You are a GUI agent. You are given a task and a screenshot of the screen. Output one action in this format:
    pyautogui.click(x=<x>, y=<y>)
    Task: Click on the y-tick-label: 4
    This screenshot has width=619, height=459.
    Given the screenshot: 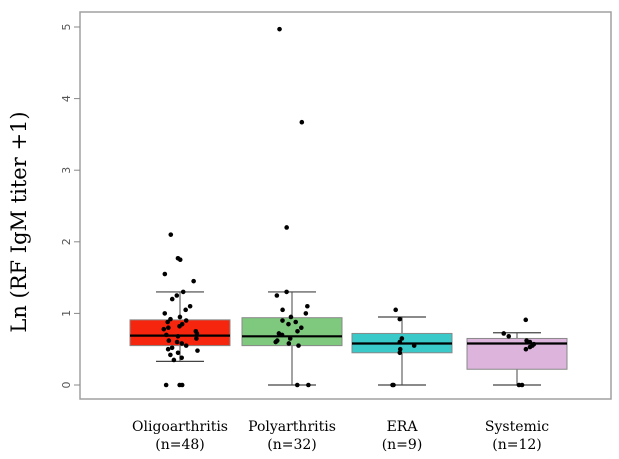 What is the action you would take?
    pyautogui.click(x=66, y=98)
    